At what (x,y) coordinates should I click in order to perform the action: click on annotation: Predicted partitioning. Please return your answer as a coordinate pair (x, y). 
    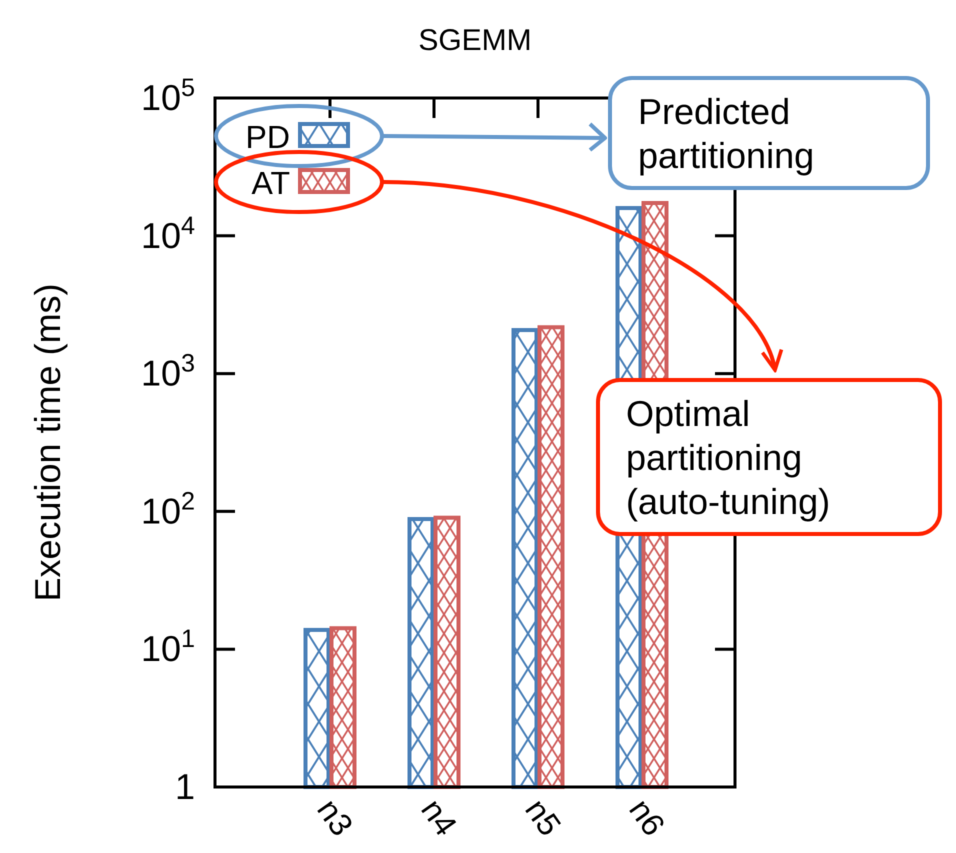
    Looking at the image, I should click on (726, 133).